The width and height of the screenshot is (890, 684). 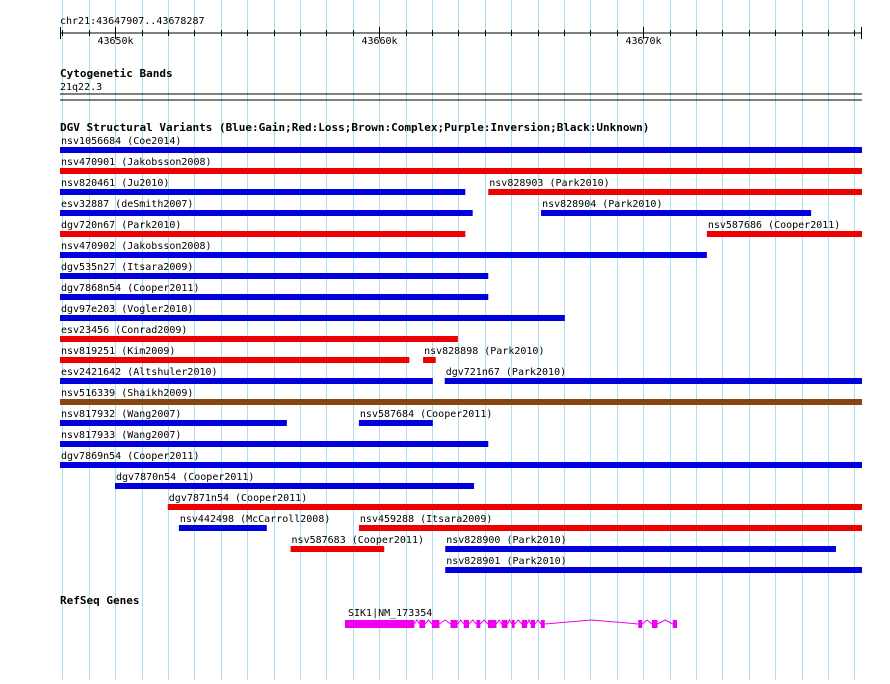 What do you see at coordinates (675, 186) in the screenshot?
I see `variant-feature: nsv828903 (Park2010)` at bounding box center [675, 186].